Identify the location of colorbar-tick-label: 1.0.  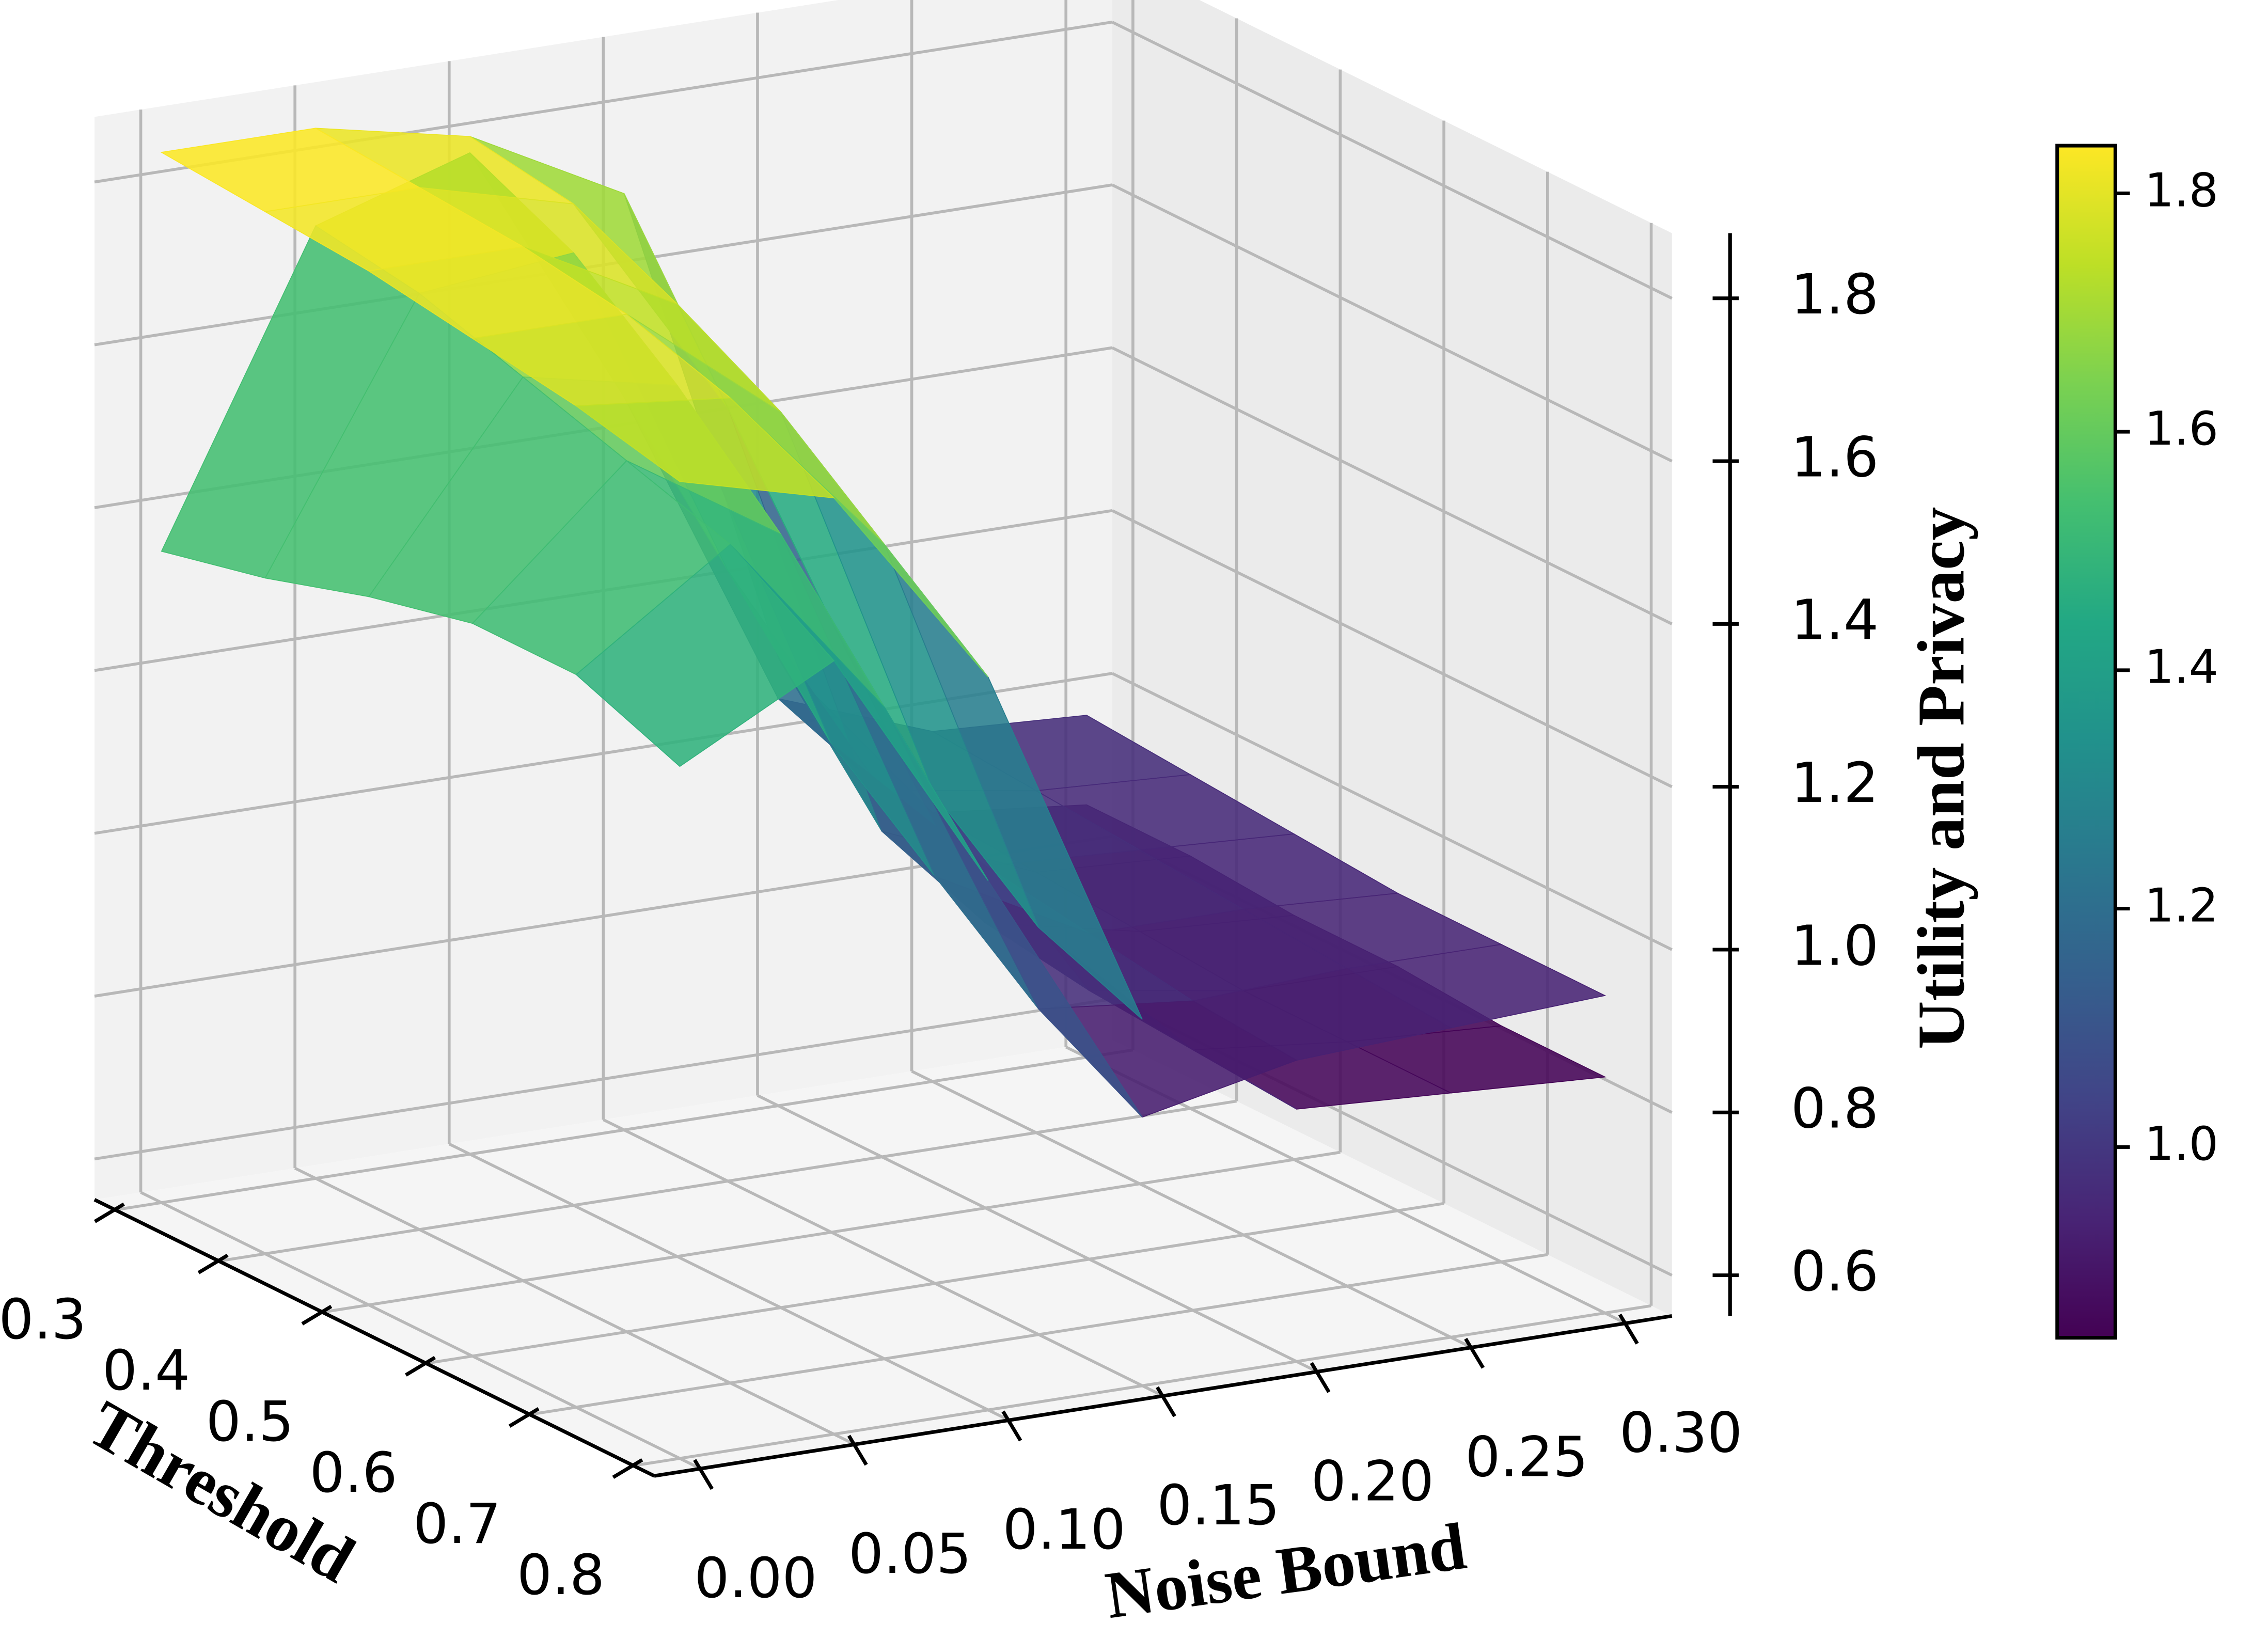
(2181, 1144).